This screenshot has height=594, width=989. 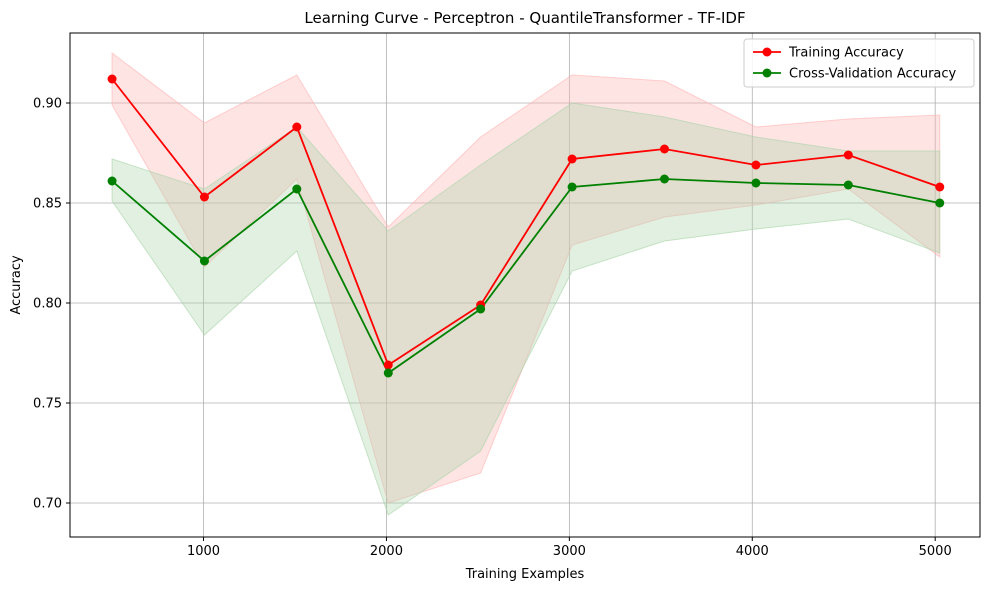 I want to click on legend-box, so click(x=859, y=63).